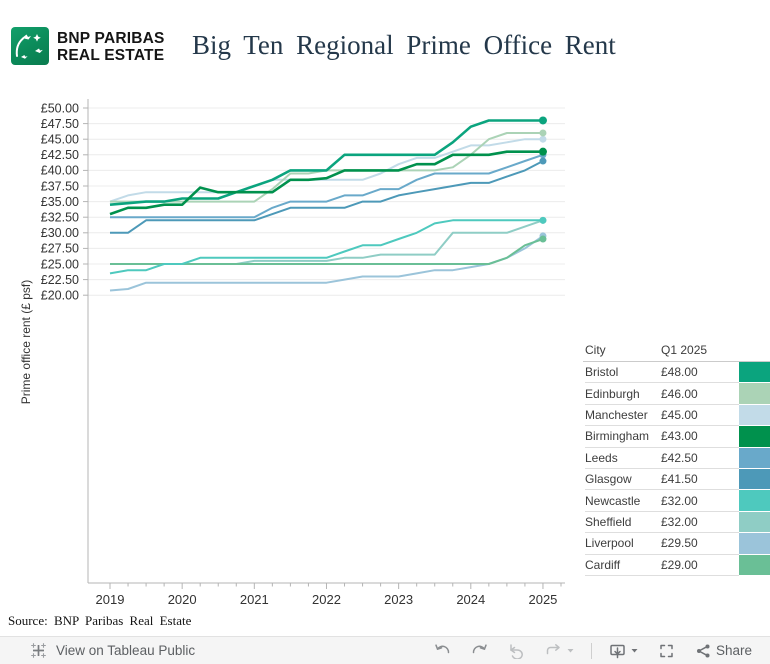 This screenshot has height=664, width=770. I want to click on undo-button, so click(442, 650).